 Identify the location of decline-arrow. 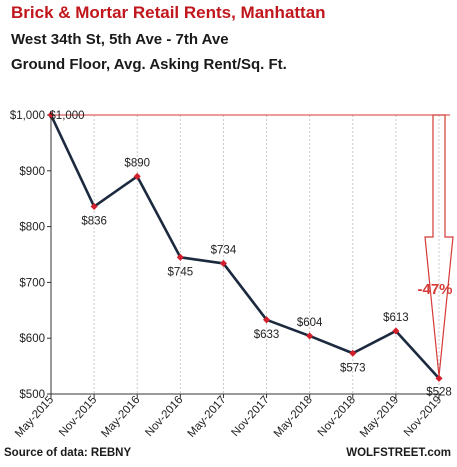
(439, 245).